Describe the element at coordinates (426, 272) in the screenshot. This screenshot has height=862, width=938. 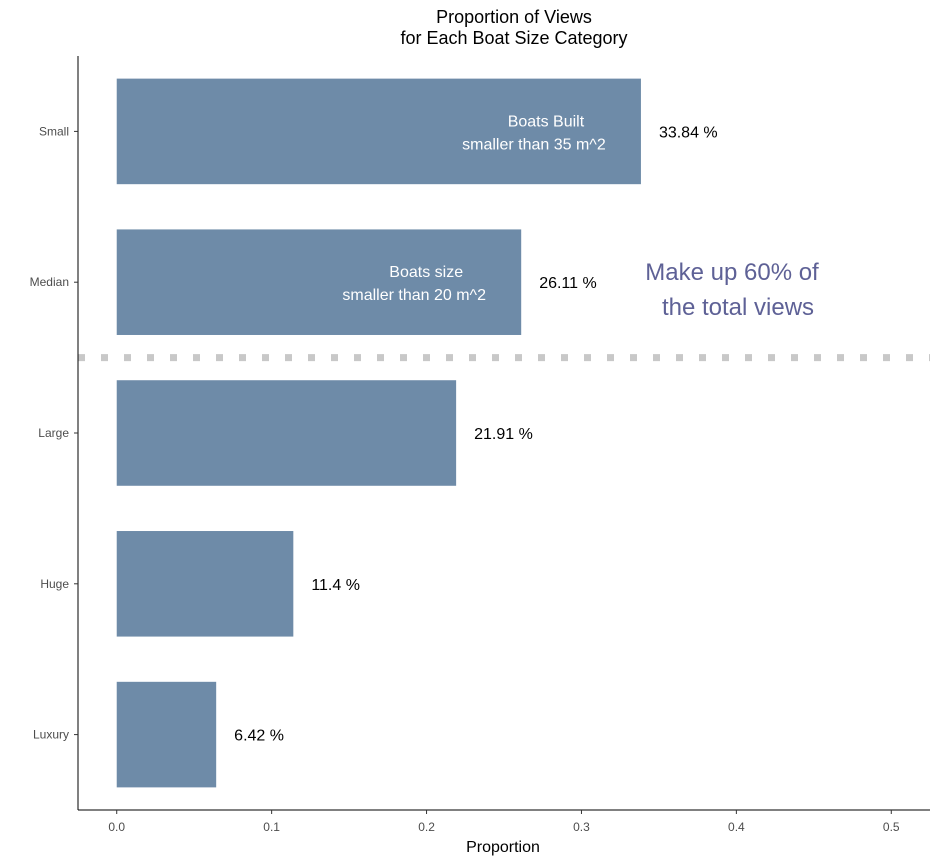
I see `bar-annotation-median-line-1: Boats size` at that location.